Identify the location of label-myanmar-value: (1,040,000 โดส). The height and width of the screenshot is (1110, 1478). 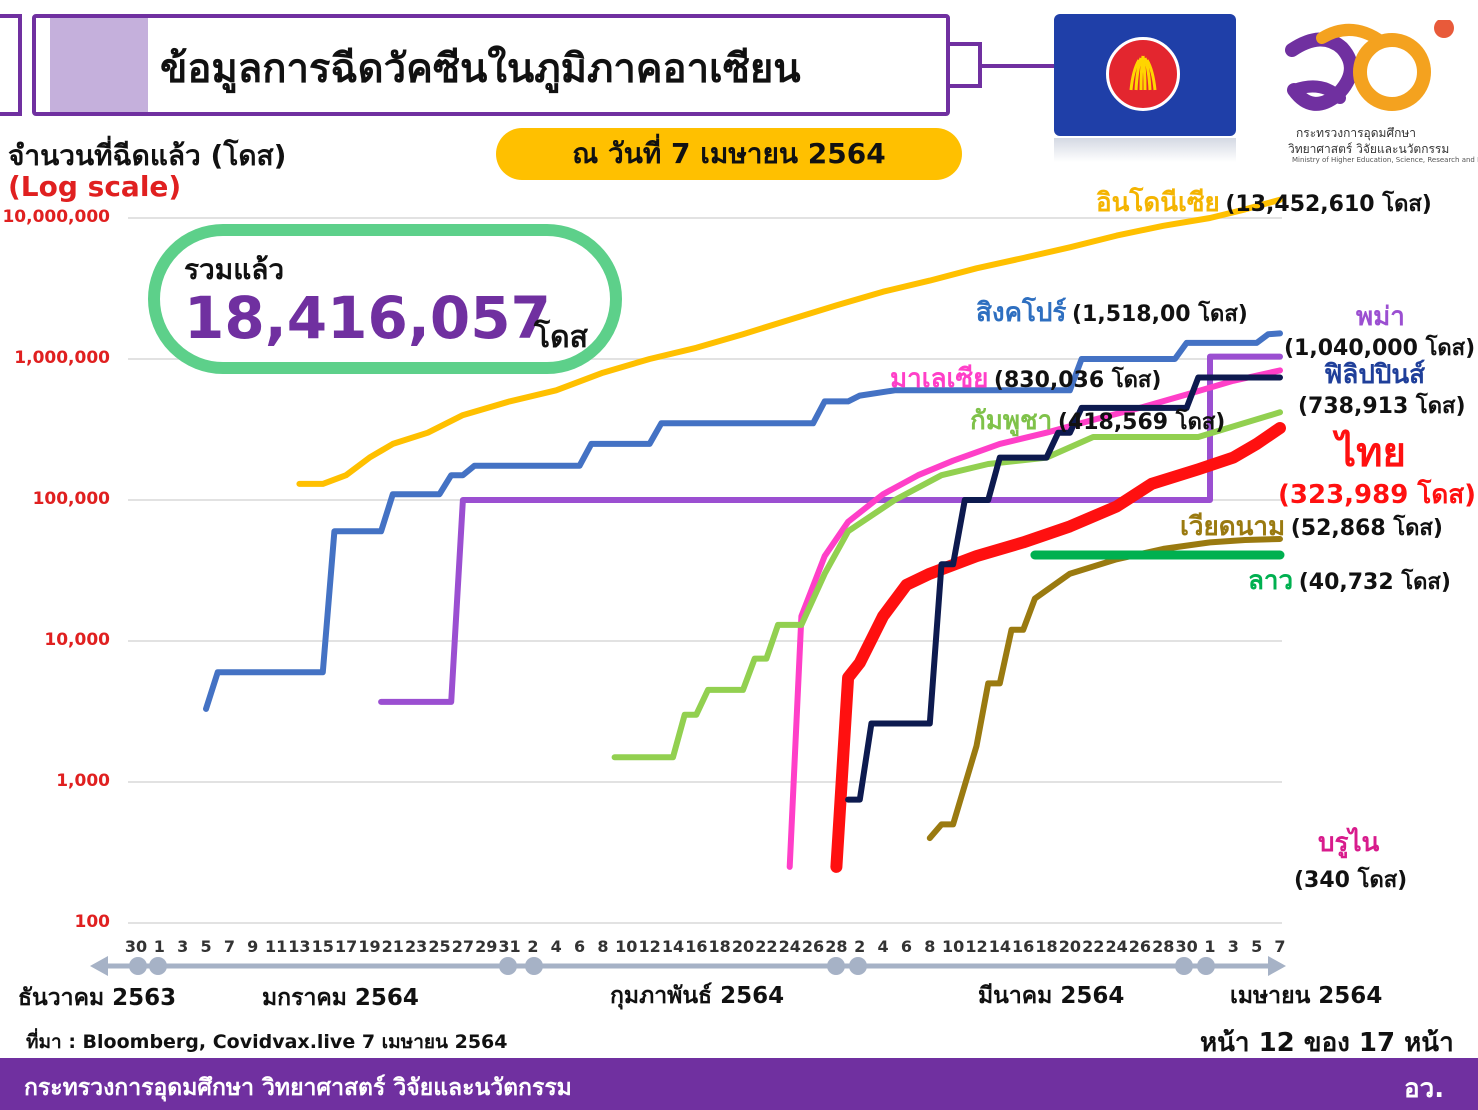
(1380, 348).